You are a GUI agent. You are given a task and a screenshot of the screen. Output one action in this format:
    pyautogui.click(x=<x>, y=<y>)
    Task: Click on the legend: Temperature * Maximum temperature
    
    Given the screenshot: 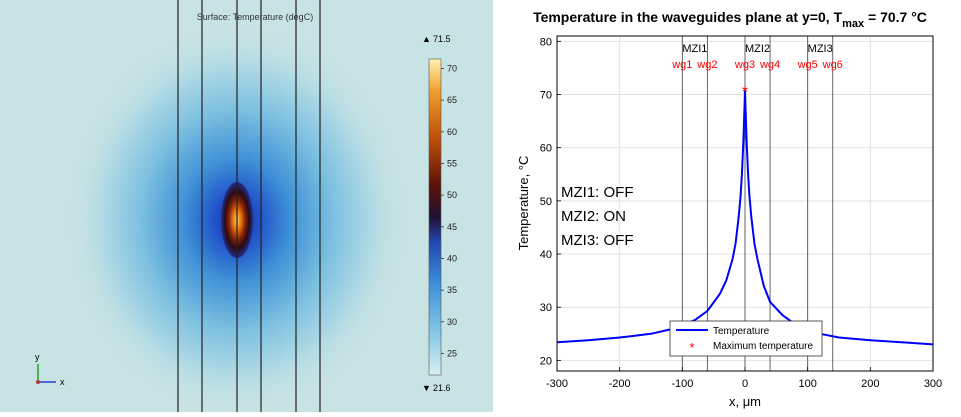 What is the action you would take?
    pyautogui.click(x=746, y=338)
    